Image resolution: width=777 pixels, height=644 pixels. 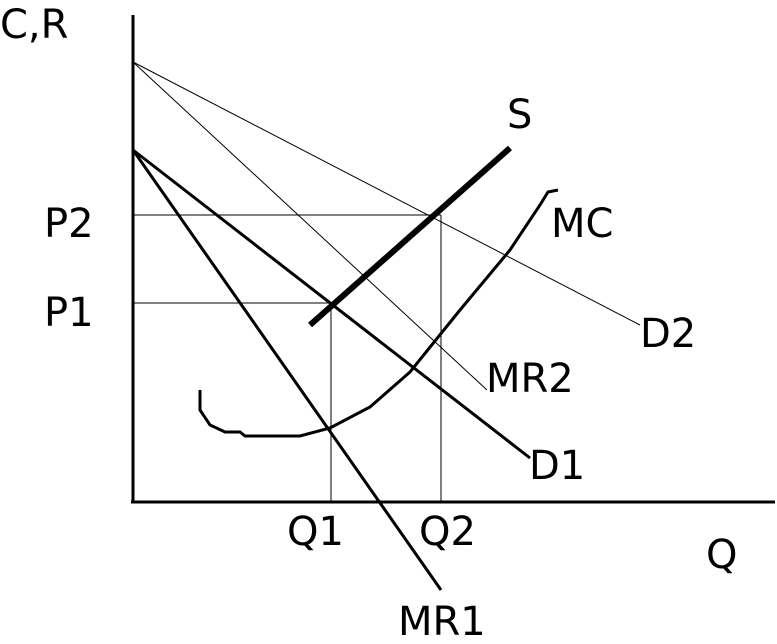 I want to click on tick-label: Q2, so click(x=447, y=532).